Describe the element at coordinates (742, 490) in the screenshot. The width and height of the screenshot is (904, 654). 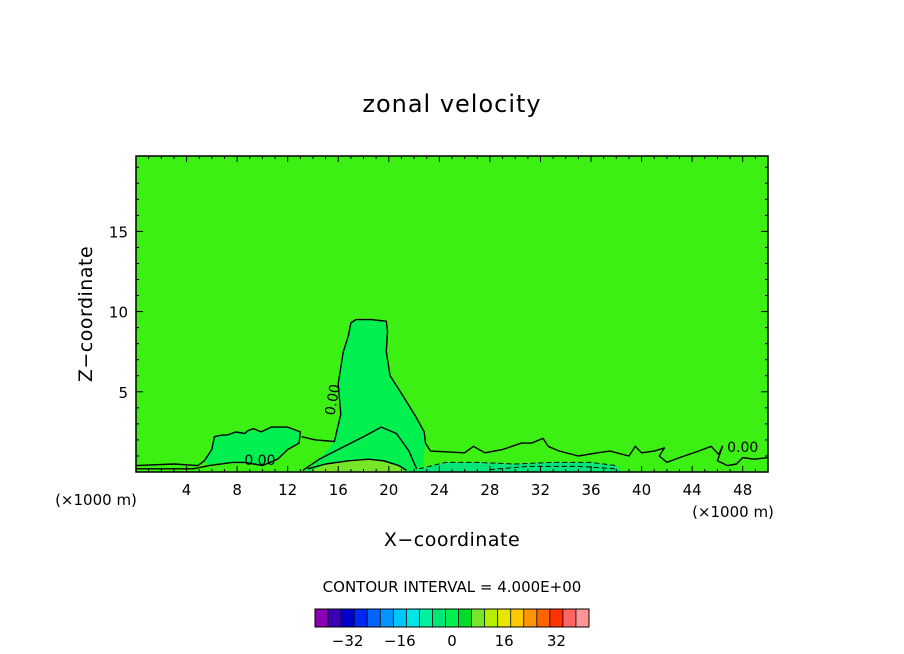
I see `x-tick-label-48: 48` at that location.